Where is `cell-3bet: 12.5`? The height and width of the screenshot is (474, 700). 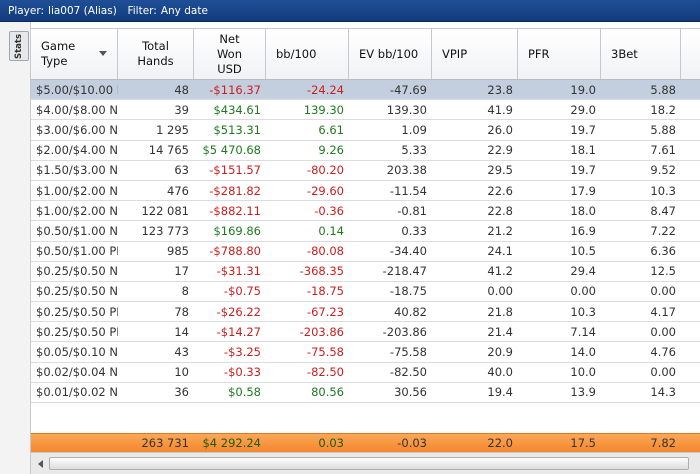 cell-3bet: 12.5 is located at coordinates (663, 271).